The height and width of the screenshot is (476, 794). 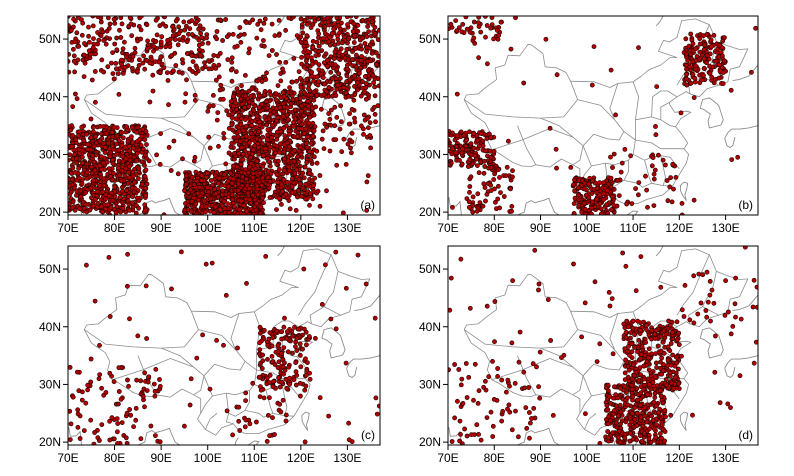 What do you see at coordinates (301, 458) in the screenshot?
I see `x-tick-label: 120E` at bounding box center [301, 458].